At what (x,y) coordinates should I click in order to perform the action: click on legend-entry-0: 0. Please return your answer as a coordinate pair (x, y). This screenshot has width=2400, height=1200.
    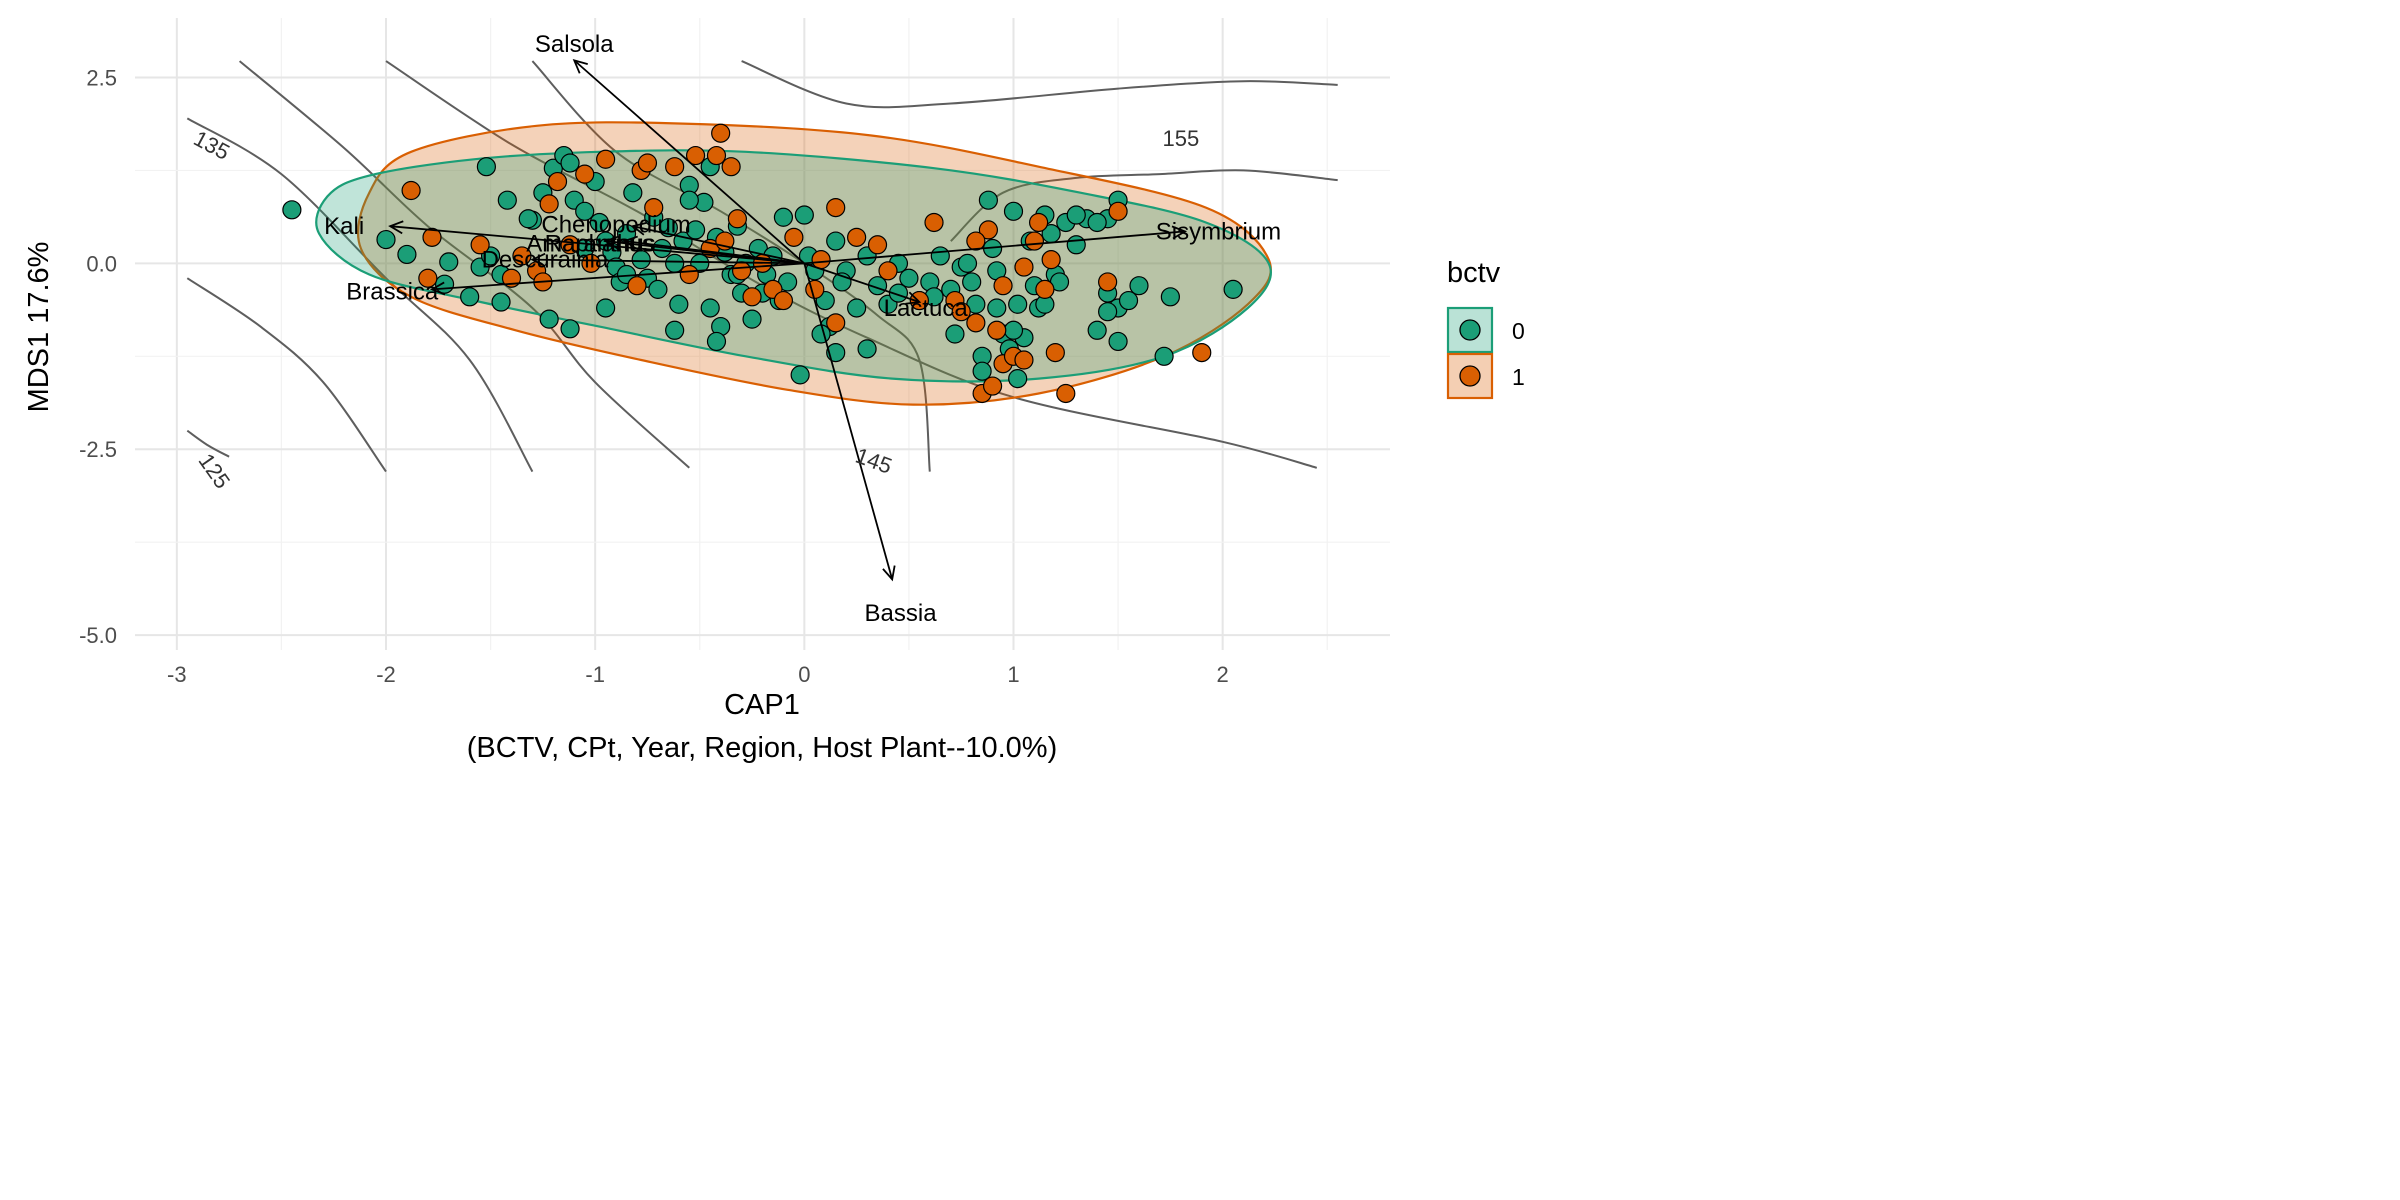
    Looking at the image, I should click on (1485, 330).